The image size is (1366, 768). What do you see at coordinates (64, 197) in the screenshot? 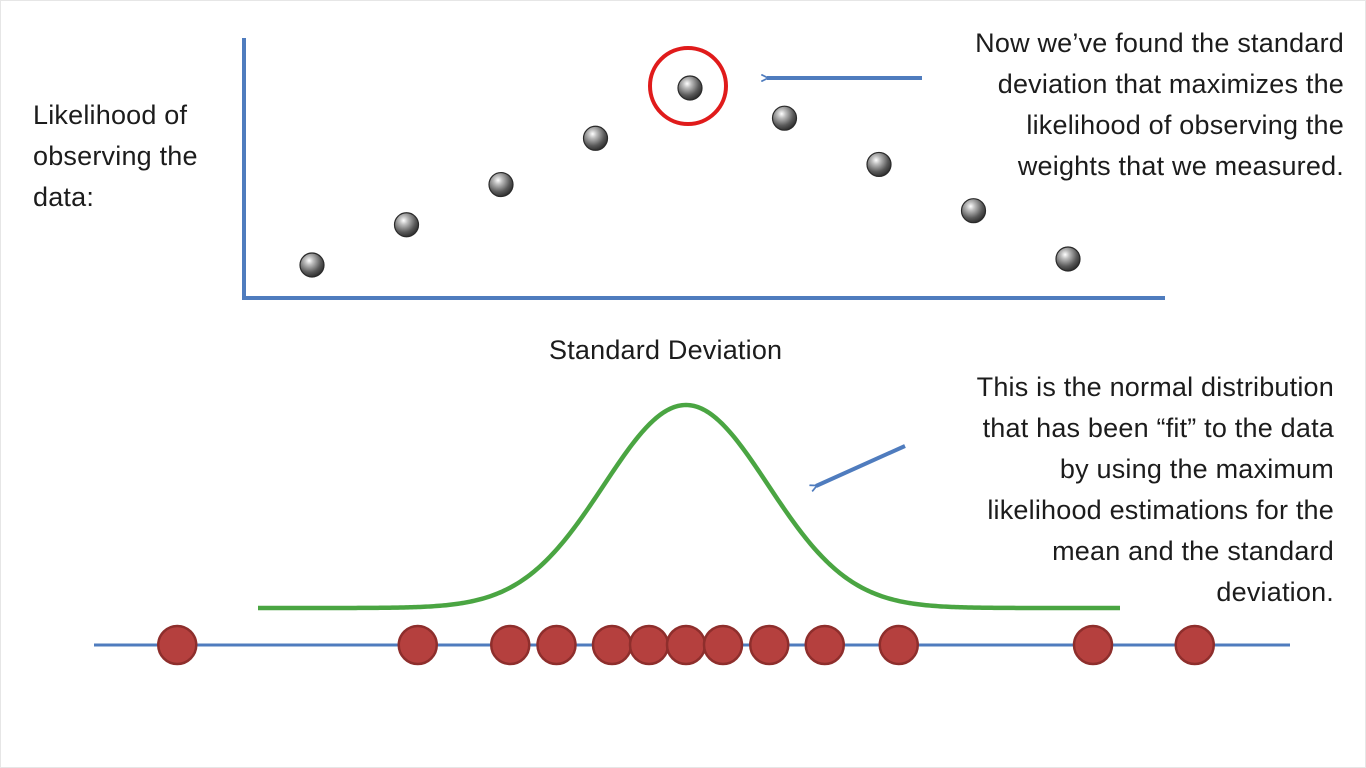
I see `y-label-line: data:` at bounding box center [64, 197].